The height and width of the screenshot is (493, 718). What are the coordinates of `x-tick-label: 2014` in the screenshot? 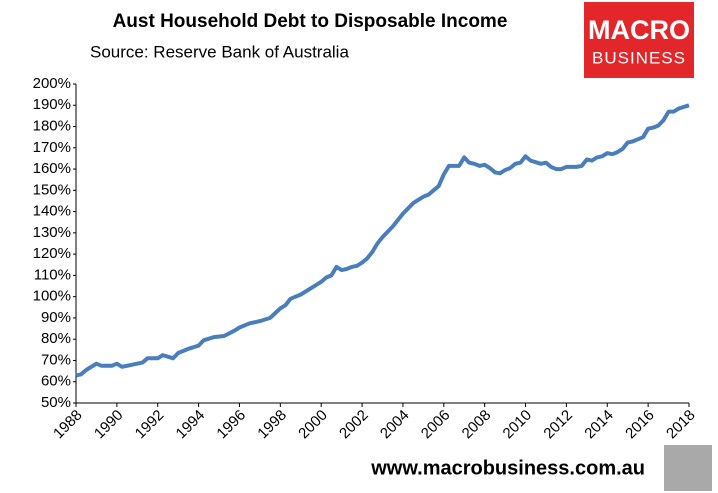 It's located at (599, 425).